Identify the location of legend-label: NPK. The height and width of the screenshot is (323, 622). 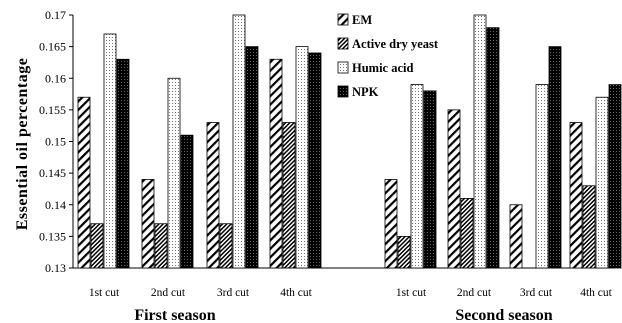
(365, 92).